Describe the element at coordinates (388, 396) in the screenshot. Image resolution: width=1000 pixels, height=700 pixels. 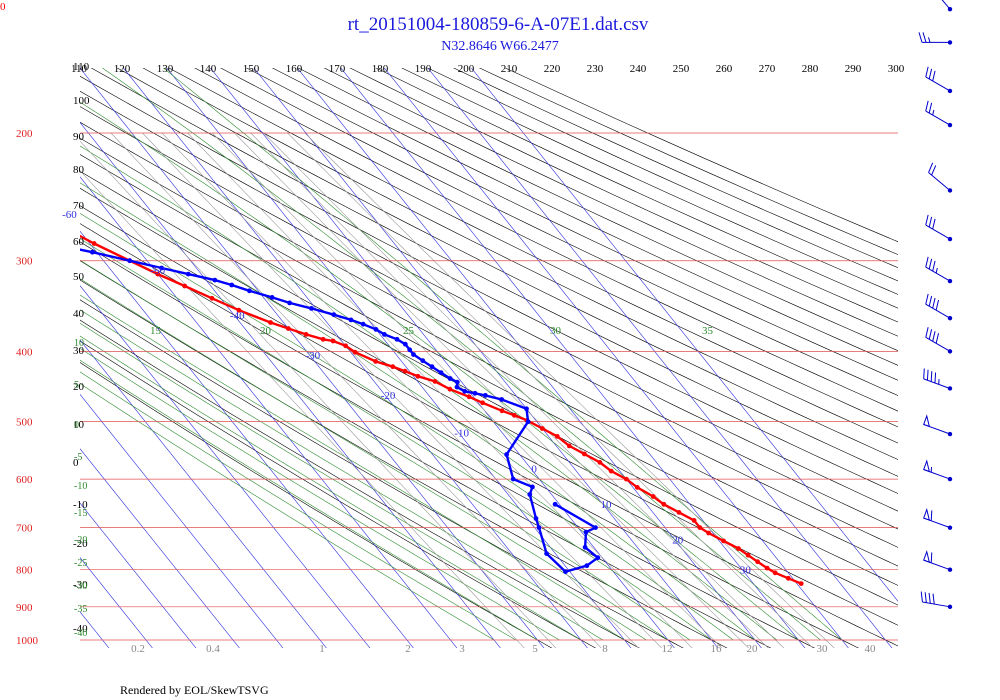
I see `isotherm-label: -20` at that location.